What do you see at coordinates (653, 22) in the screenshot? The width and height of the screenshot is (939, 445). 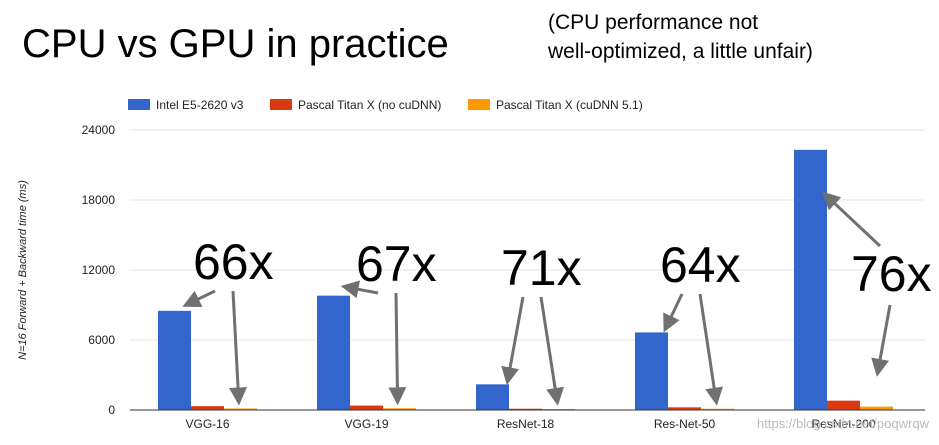 I see `subtitle-line-1: (CPU performance not` at bounding box center [653, 22].